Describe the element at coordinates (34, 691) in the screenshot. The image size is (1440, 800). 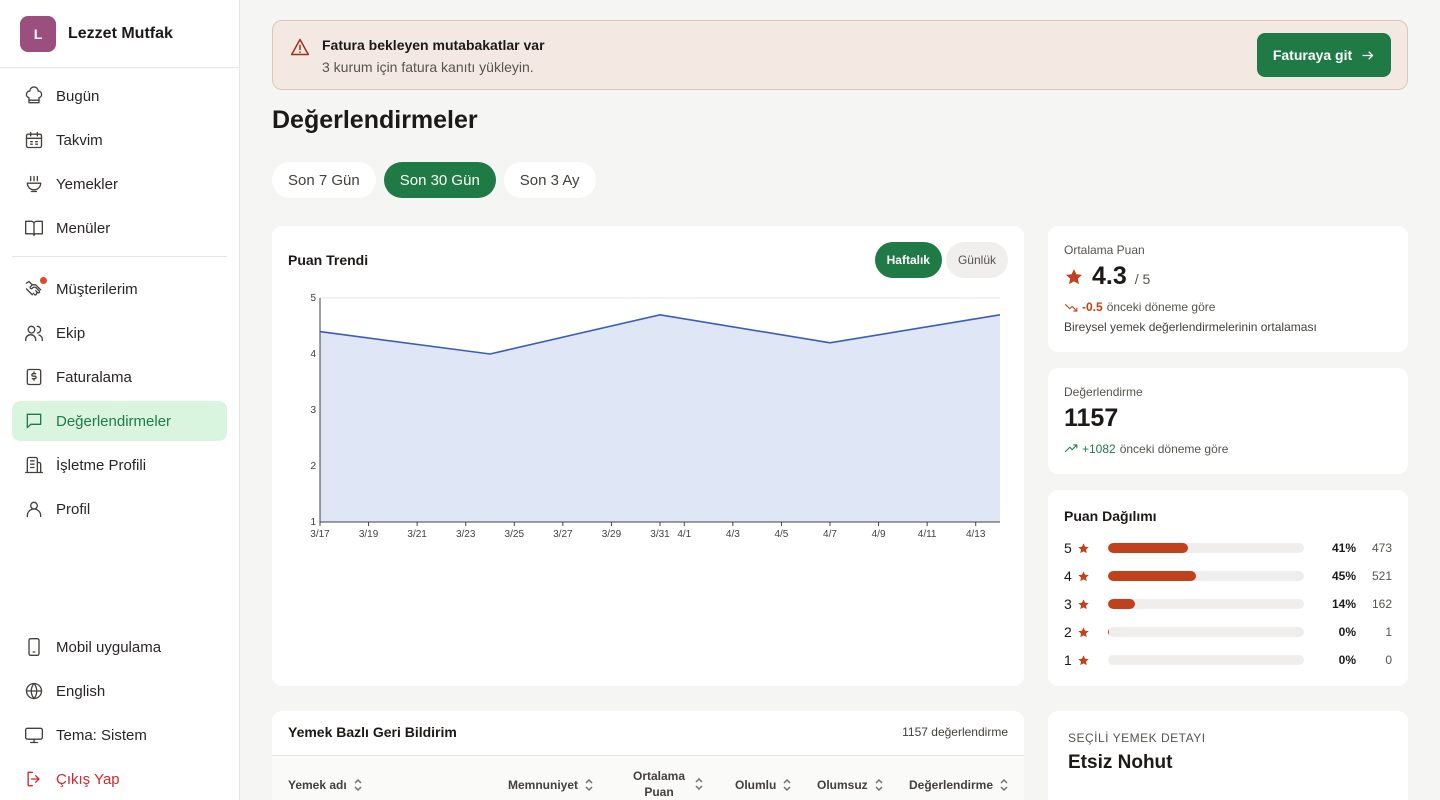
I see `globe-icon` at that location.